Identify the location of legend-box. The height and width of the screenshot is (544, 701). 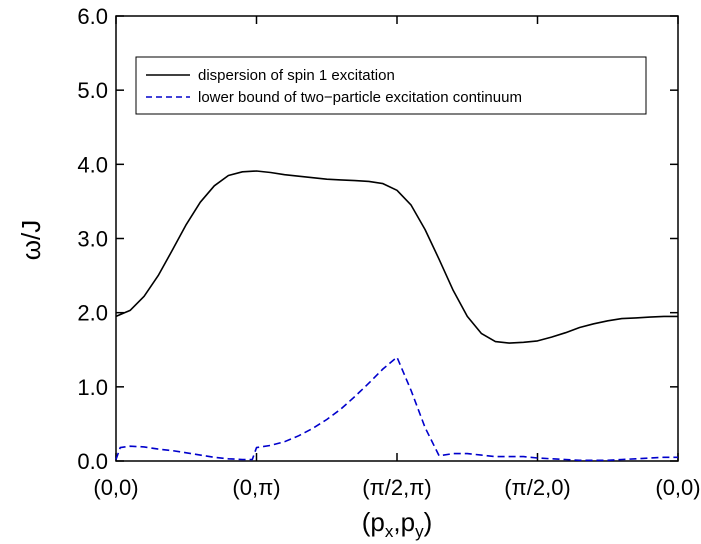
(391, 85).